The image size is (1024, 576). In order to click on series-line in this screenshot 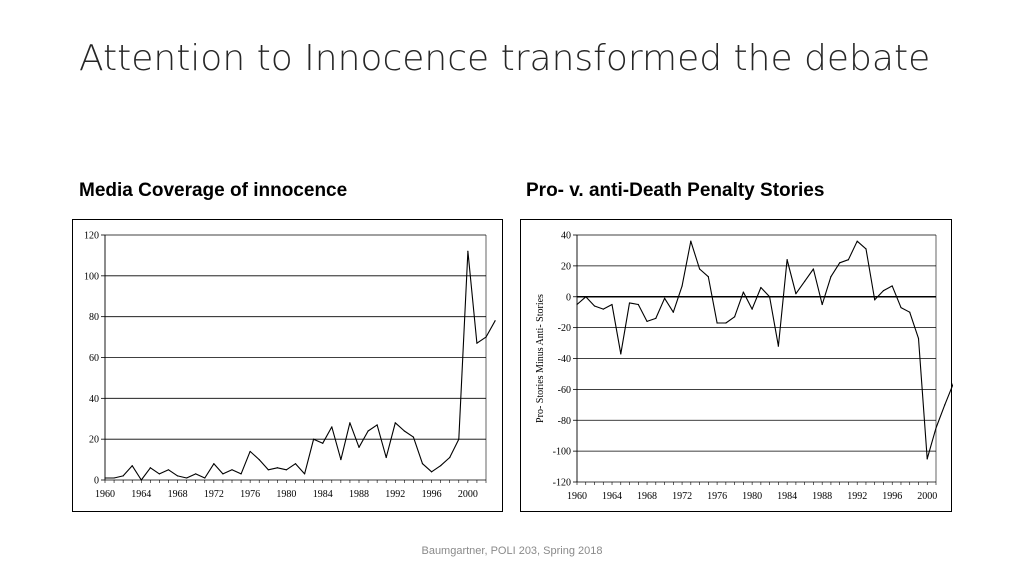, I will do `click(764, 350)`.